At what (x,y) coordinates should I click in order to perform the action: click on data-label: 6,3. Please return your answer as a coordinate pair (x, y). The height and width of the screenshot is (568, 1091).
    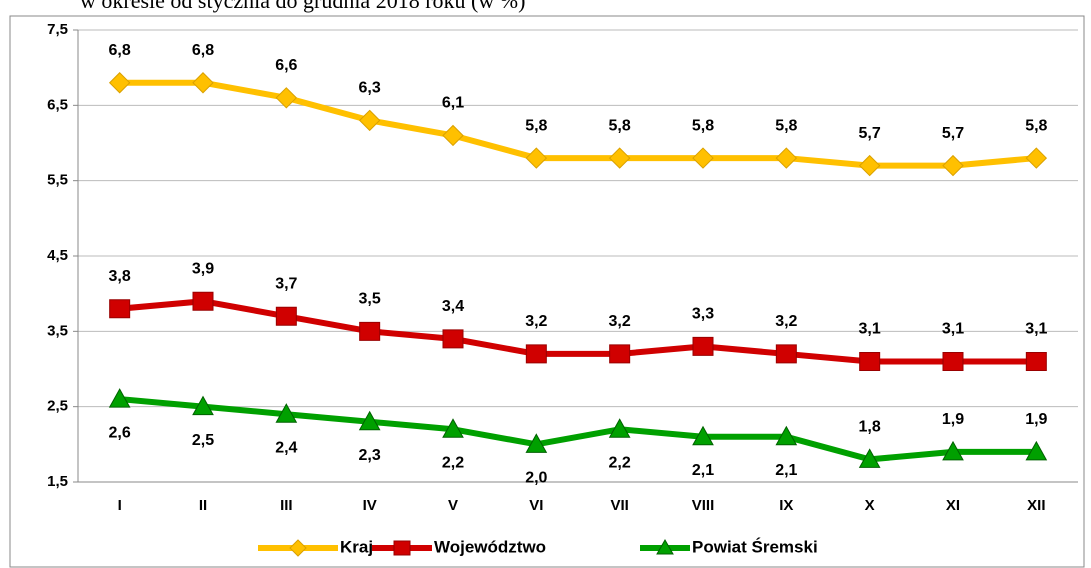
    Looking at the image, I should click on (370, 88).